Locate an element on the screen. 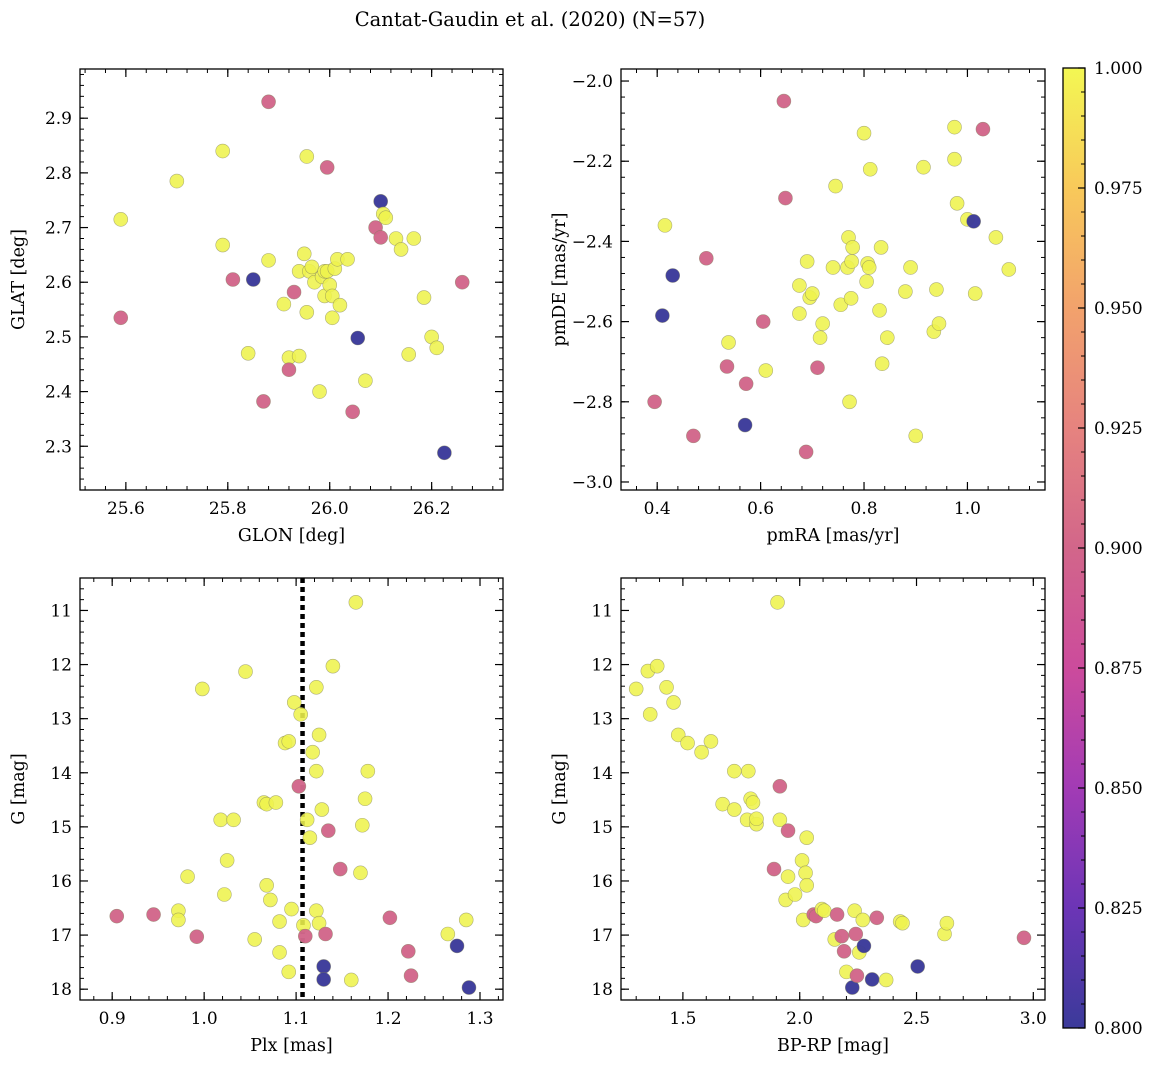 This screenshot has width=1160, height=1068. x-axis-label: Plx [mas] is located at coordinates (291, 1046).